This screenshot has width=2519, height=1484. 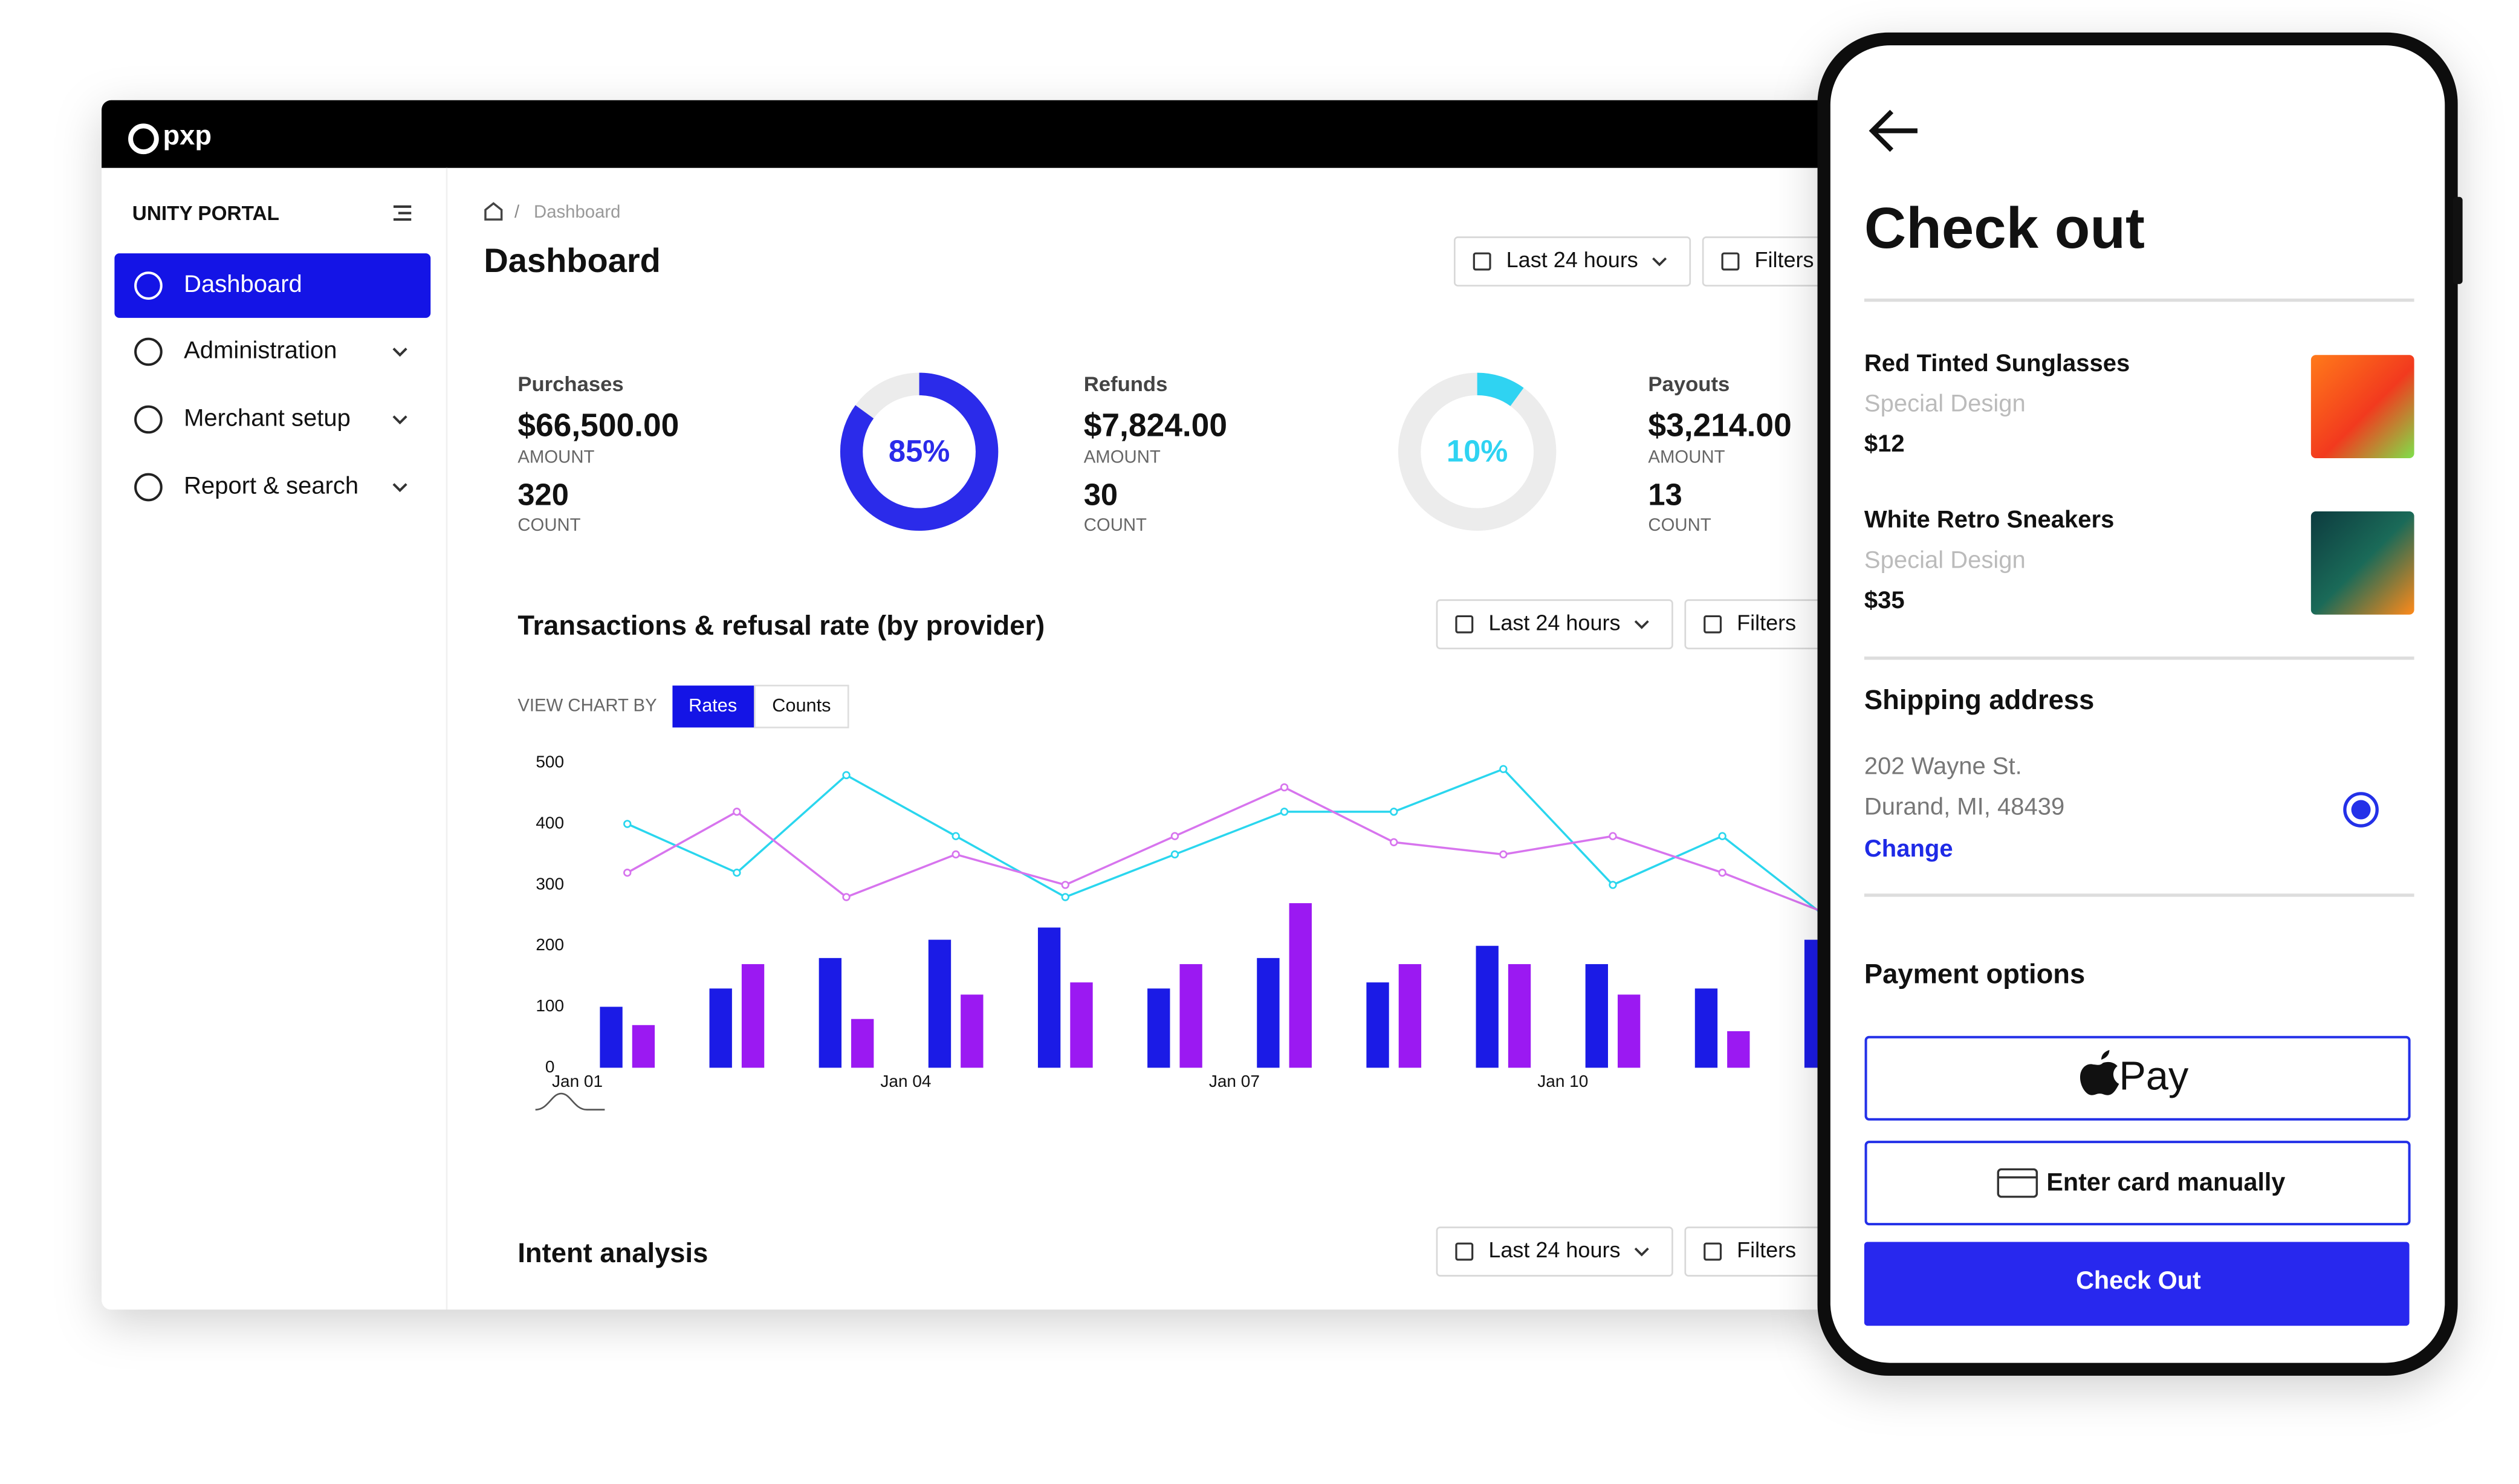 I want to click on checkout-button, so click(x=2137, y=1284).